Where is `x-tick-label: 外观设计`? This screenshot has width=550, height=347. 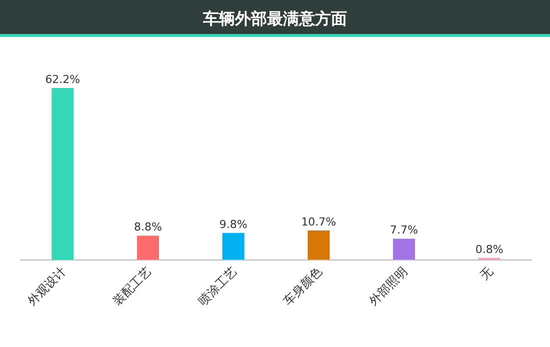
x-tick-label: 外观设计 is located at coordinates (46, 286).